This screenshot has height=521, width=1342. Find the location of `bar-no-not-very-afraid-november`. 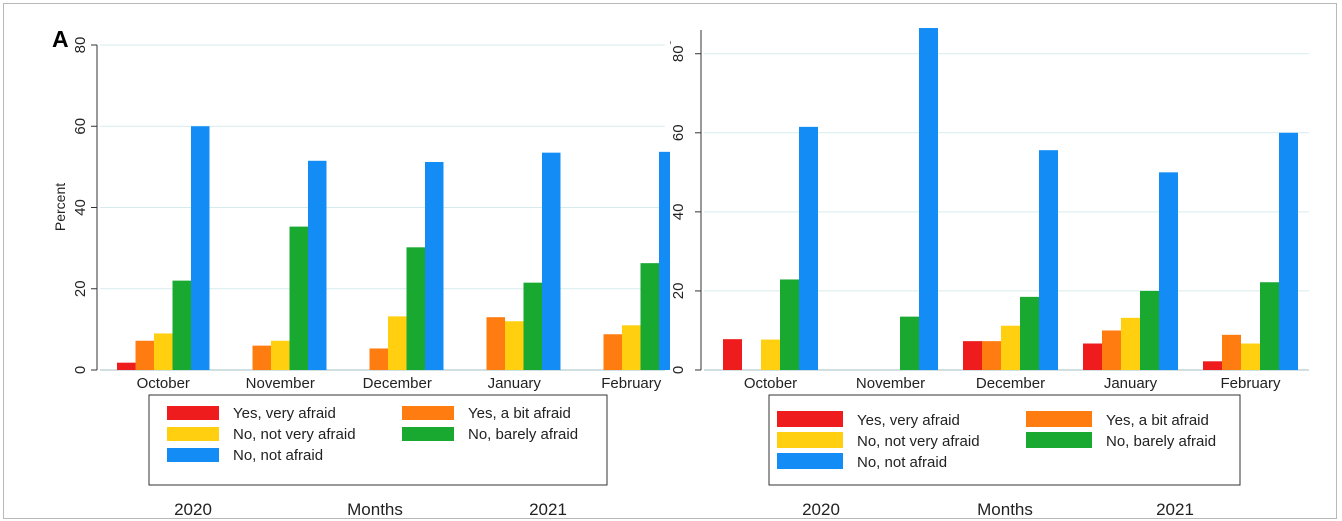

bar-no-not-very-afraid-november is located at coordinates (280, 355).